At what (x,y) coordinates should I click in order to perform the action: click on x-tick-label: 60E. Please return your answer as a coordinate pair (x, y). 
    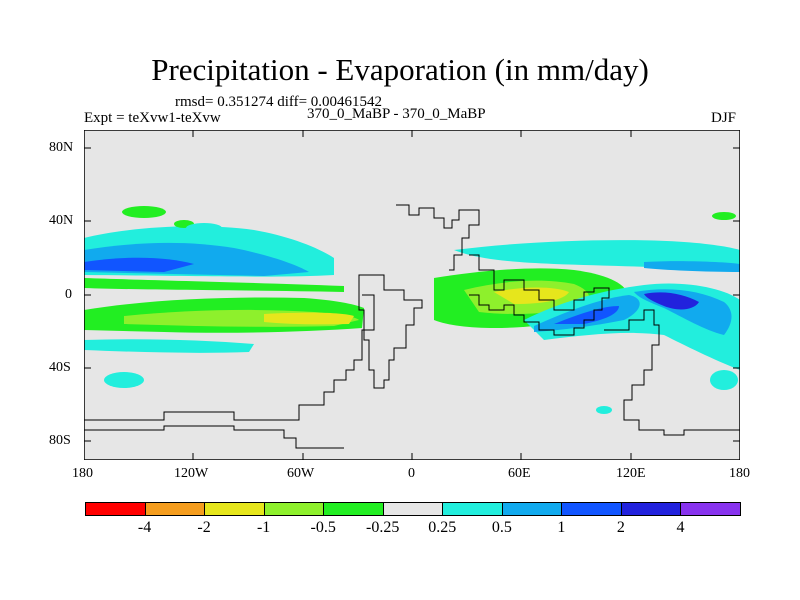
    Looking at the image, I should click on (519, 473).